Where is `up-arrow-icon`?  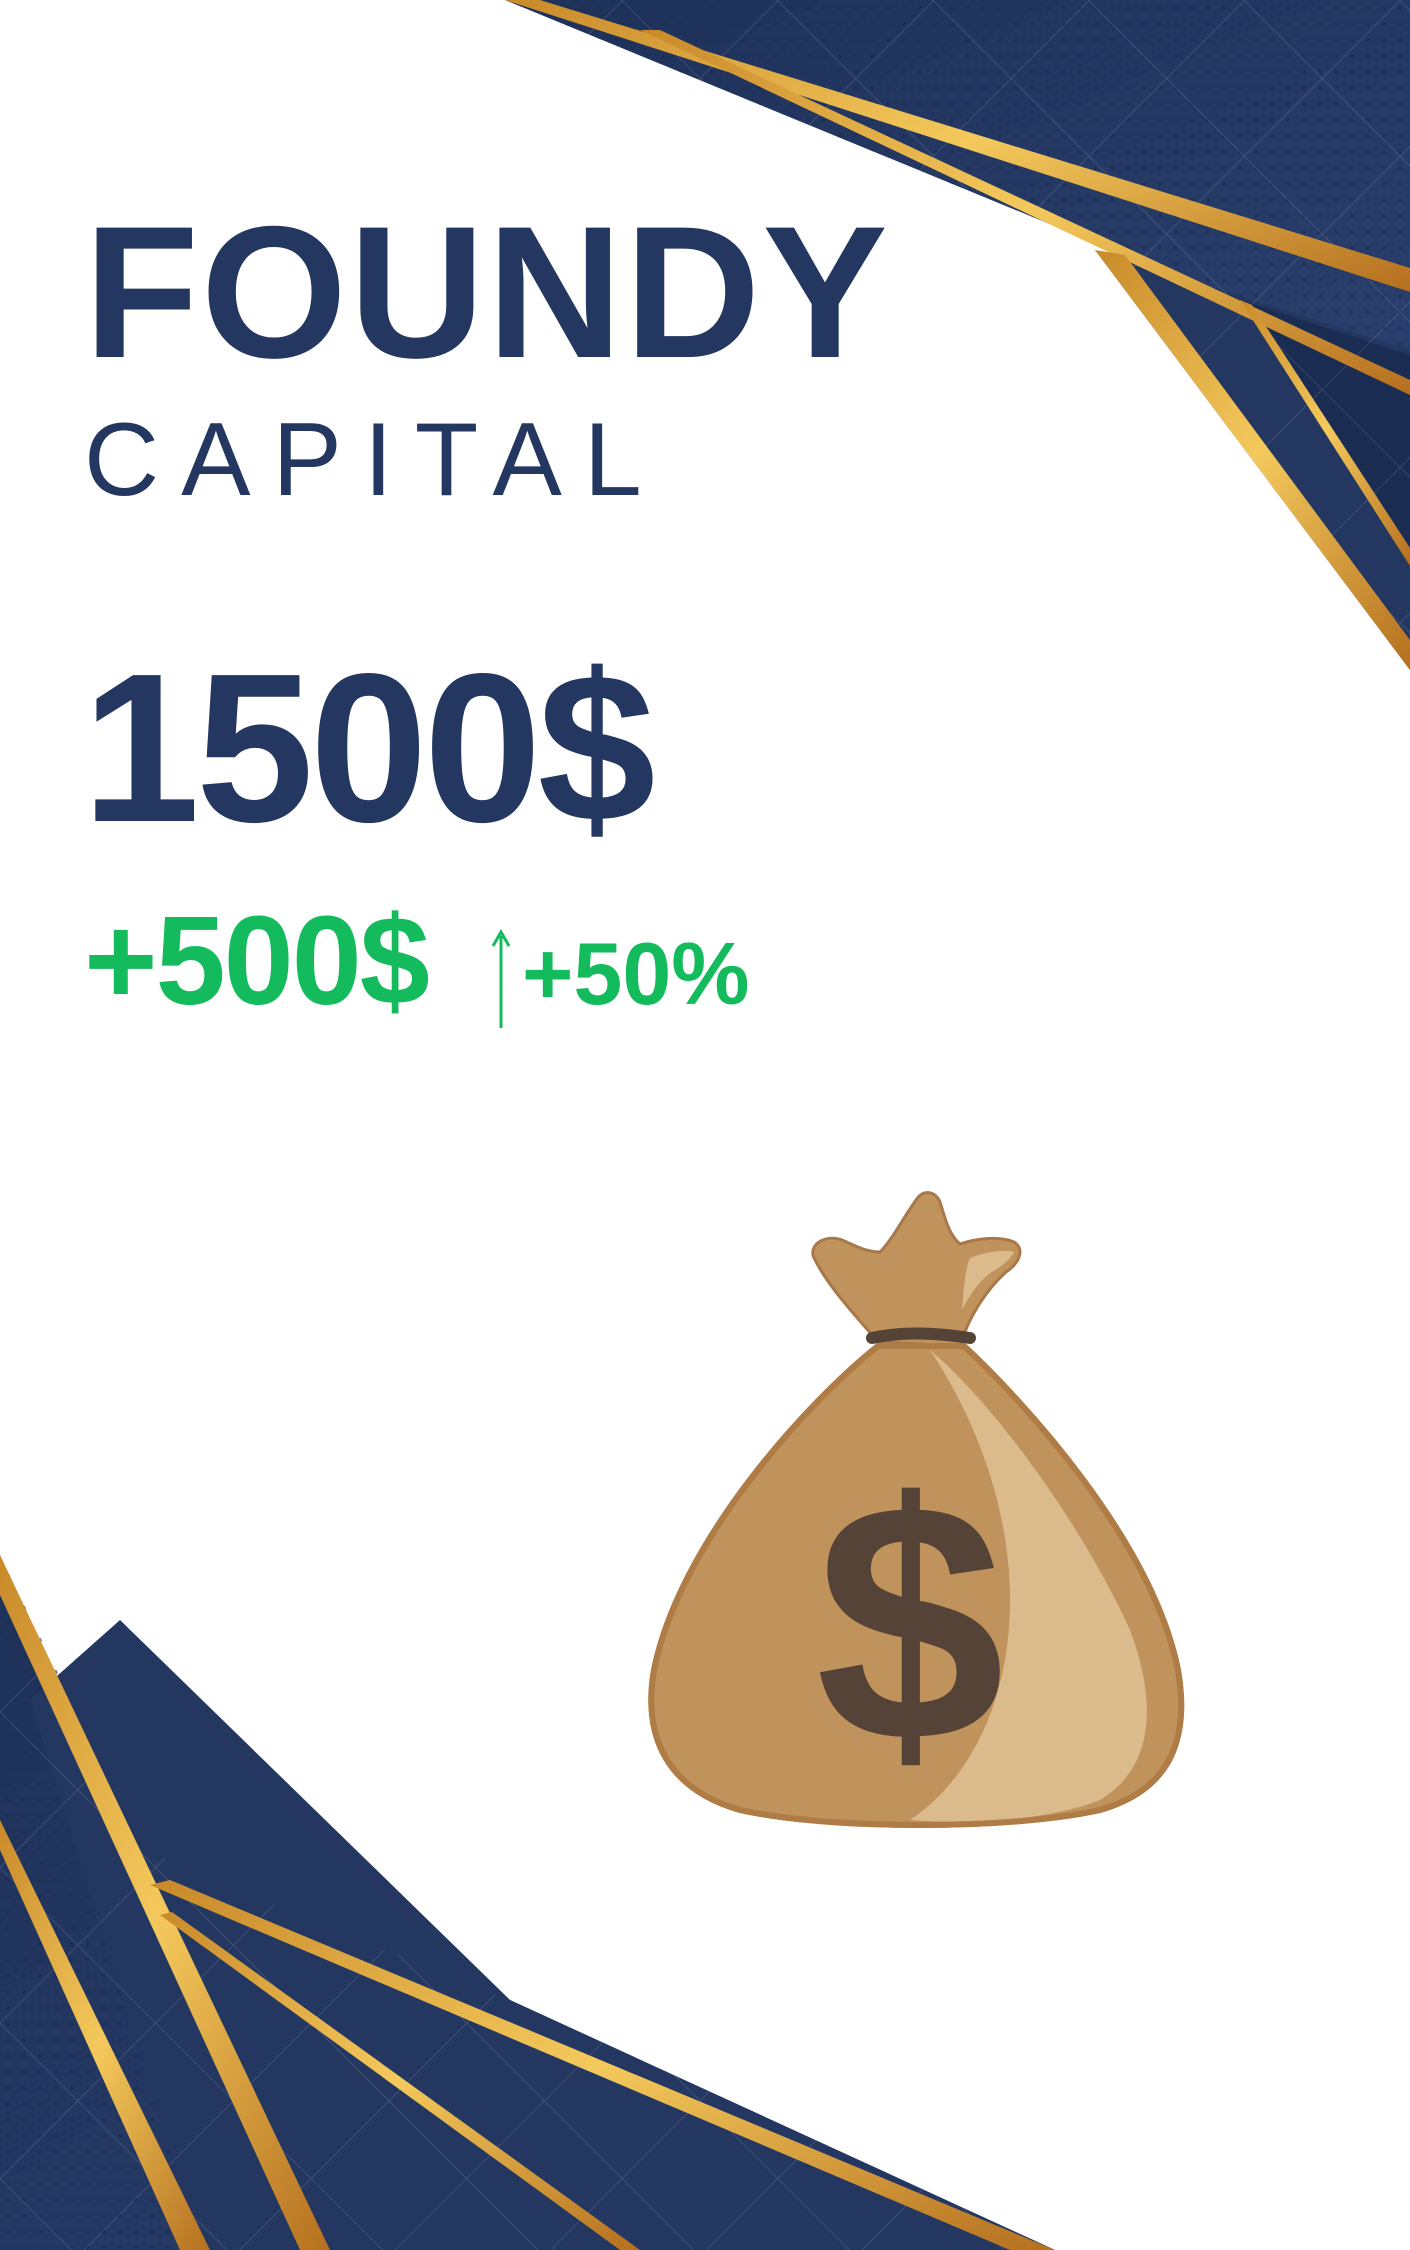 up-arrow-icon is located at coordinates (501, 978).